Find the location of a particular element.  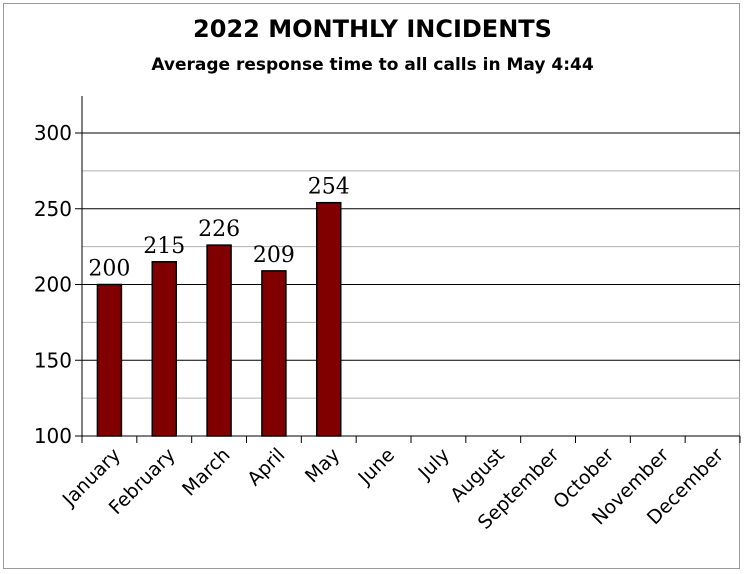

data-label: 215 is located at coordinates (164, 246).